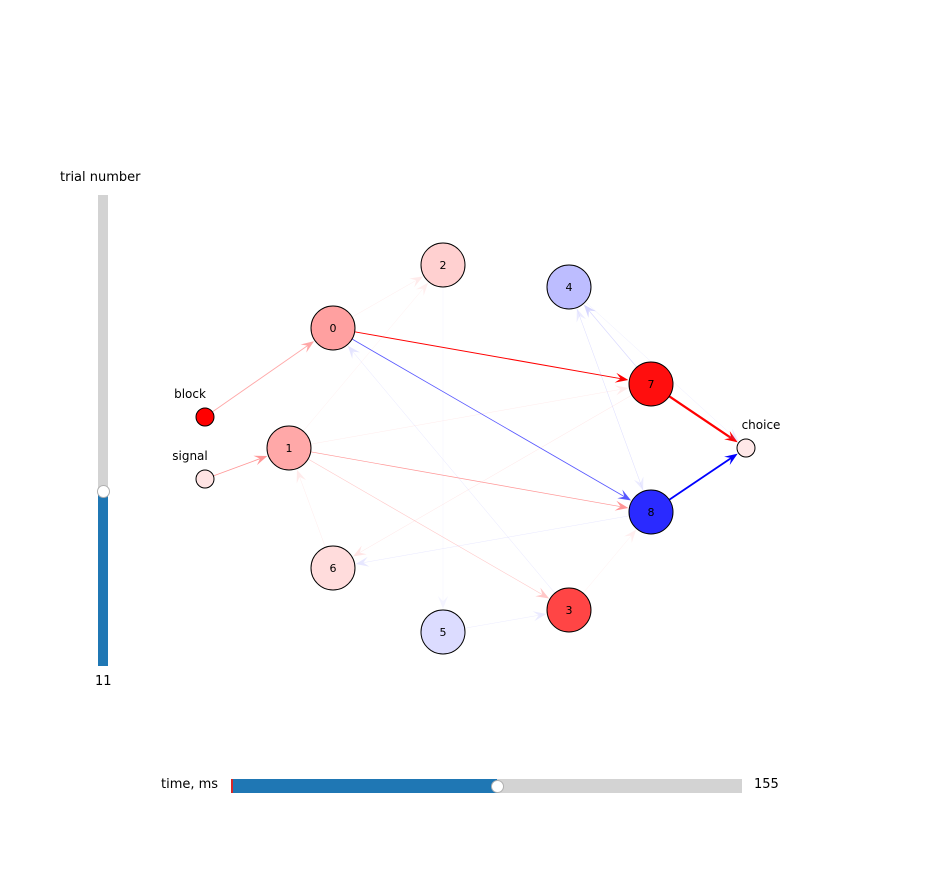 This screenshot has height=888, width=927. I want to click on hidden-node-1: 1, so click(289, 448).